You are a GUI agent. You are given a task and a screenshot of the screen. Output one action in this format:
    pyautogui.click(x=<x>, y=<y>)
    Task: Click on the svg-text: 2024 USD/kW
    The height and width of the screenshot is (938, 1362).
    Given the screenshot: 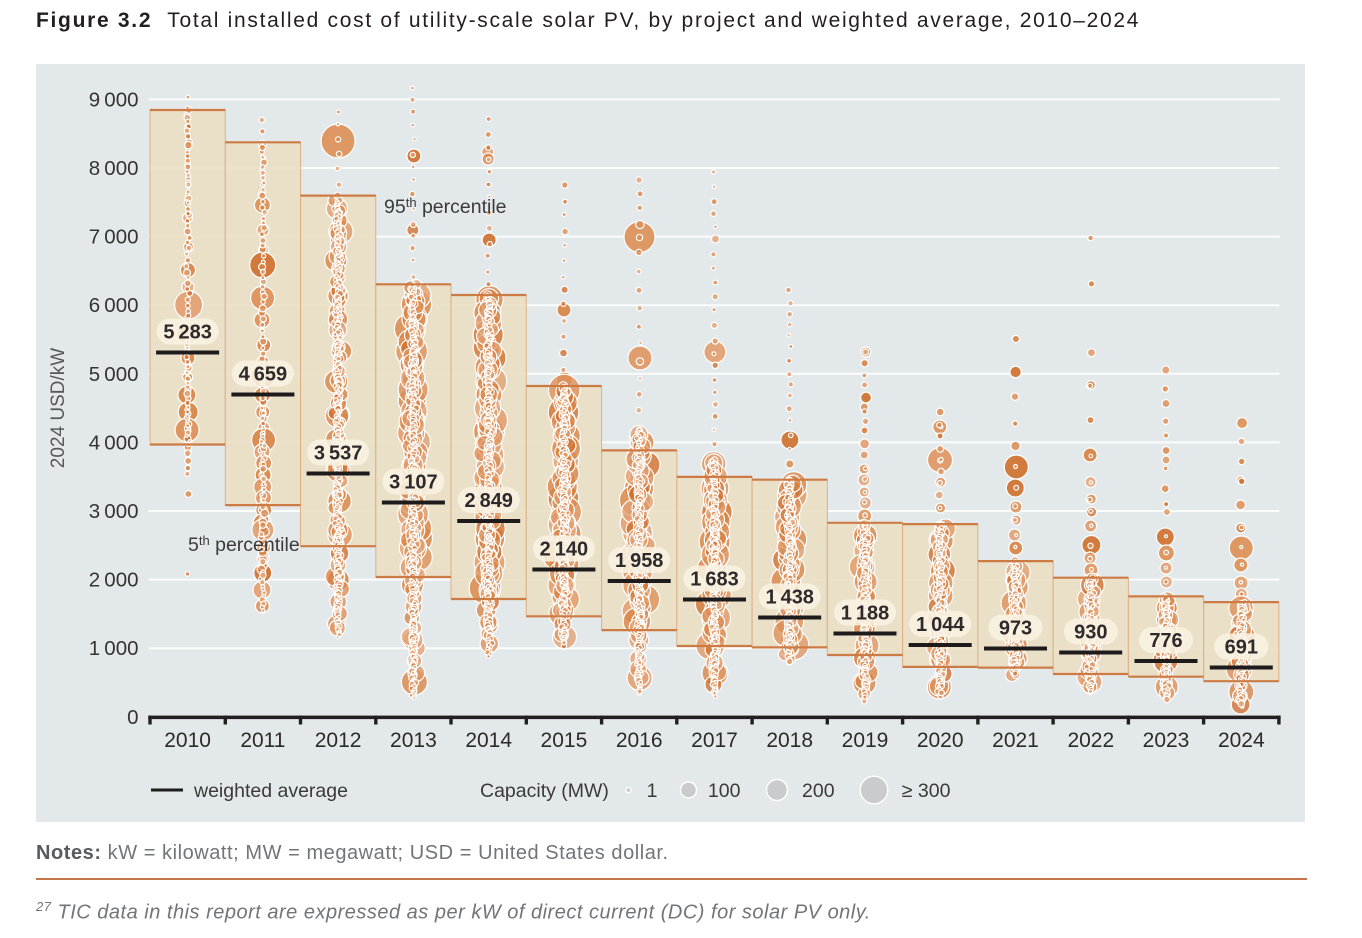 What is the action you would take?
    pyautogui.click(x=58, y=408)
    